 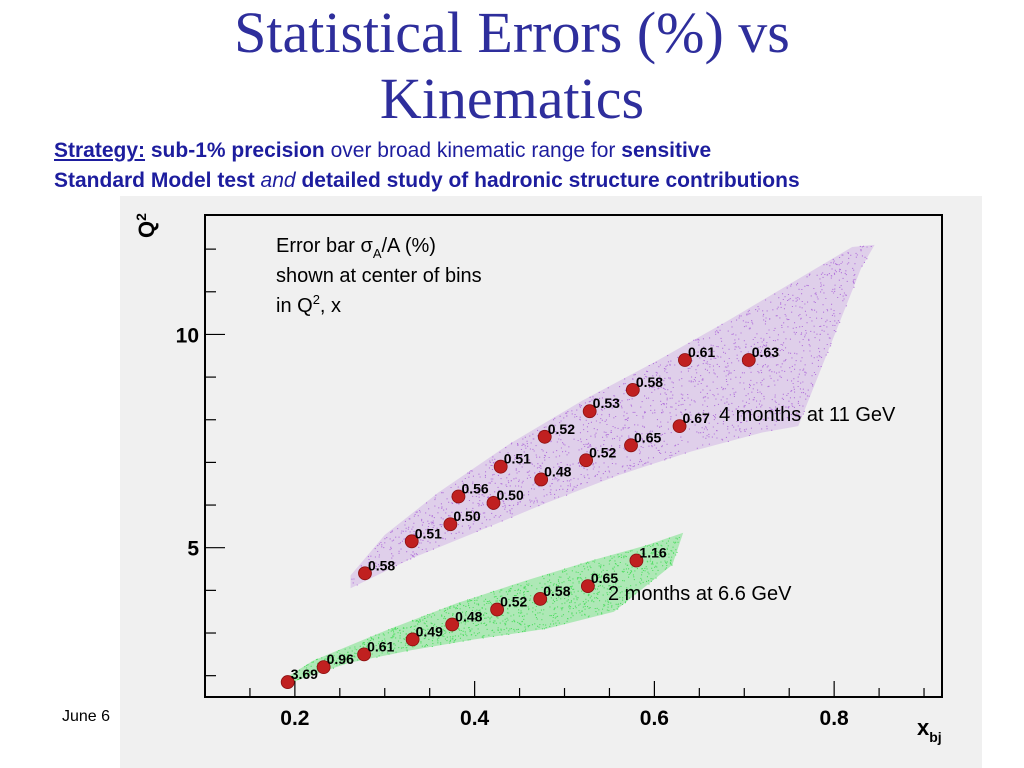 What do you see at coordinates (512, 32) in the screenshot?
I see `title-line-1: Statistical Errors (%) vs` at bounding box center [512, 32].